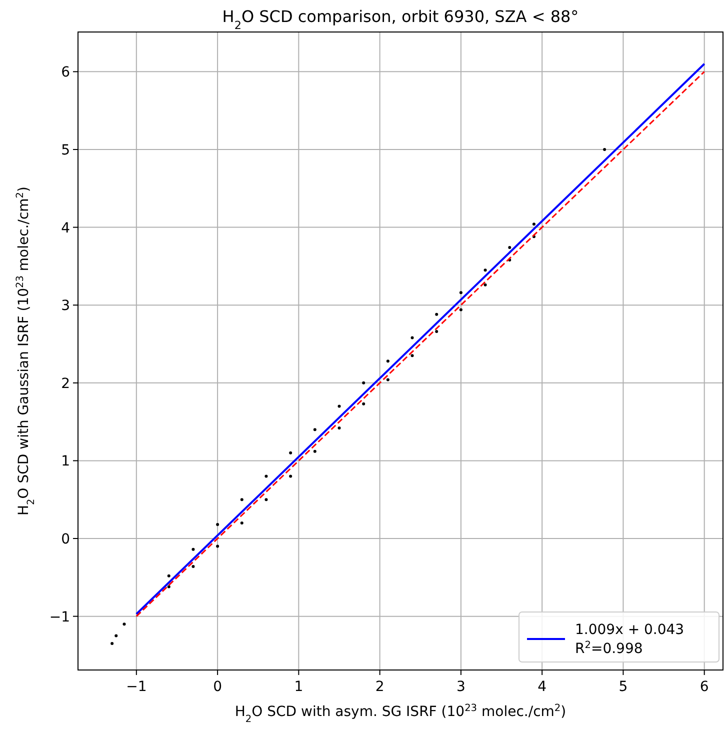  What do you see at coordinates (65, 150) in the screenshot?
I see `y-tick-label: 5` at bounding box center [65, 150].